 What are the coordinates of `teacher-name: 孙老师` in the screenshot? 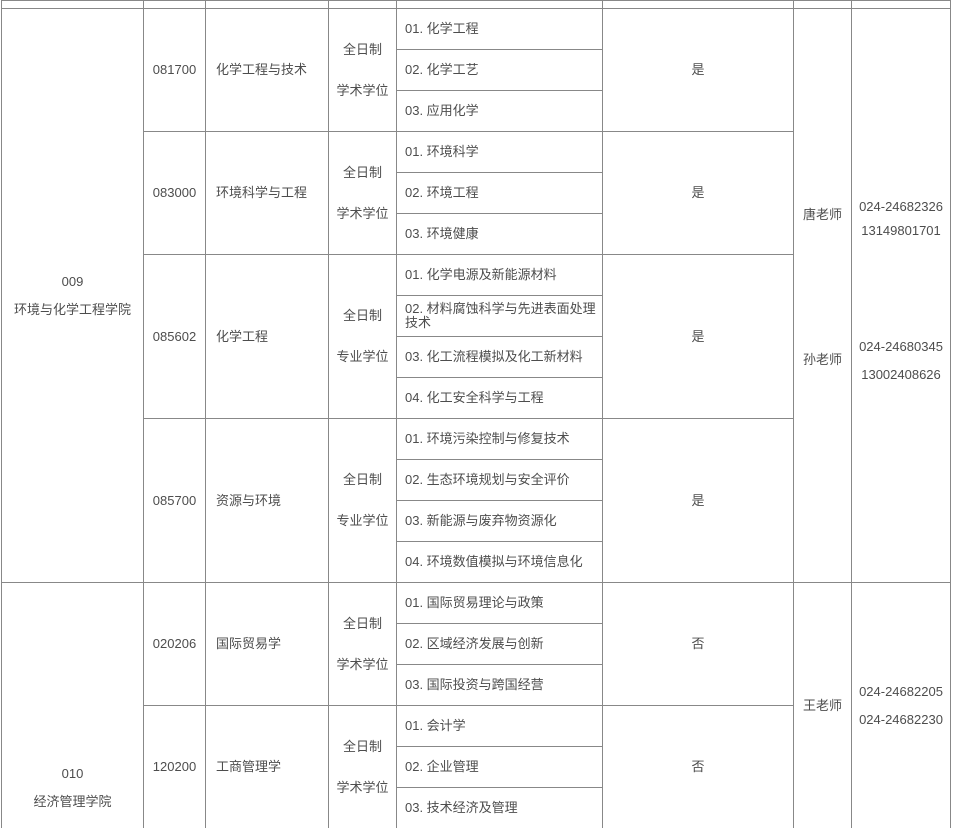 It's located at (822, 359).